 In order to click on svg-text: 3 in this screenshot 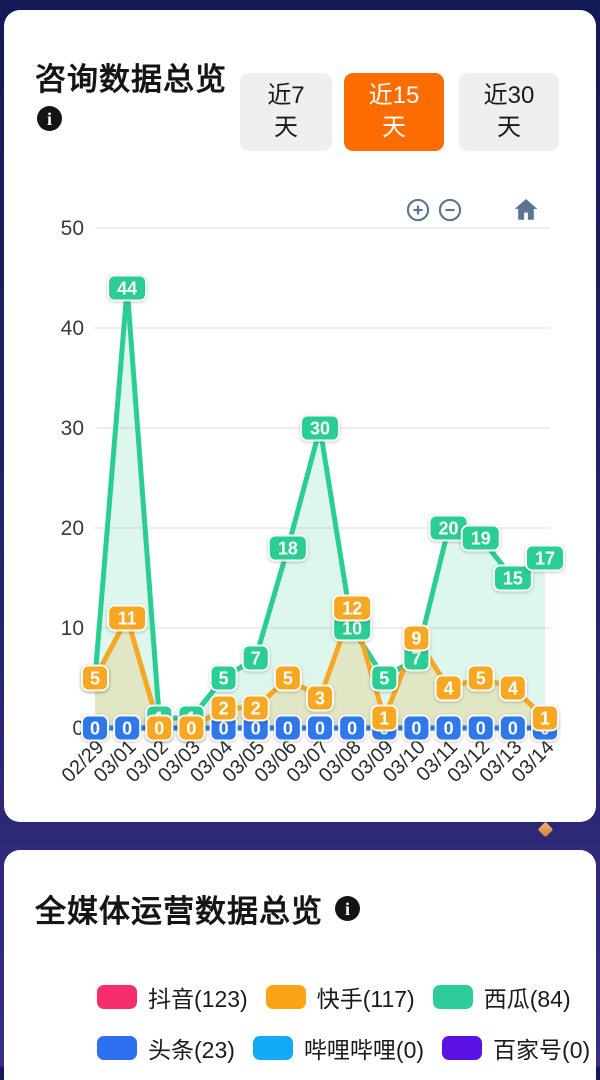, I will do `click(320, 699)`.